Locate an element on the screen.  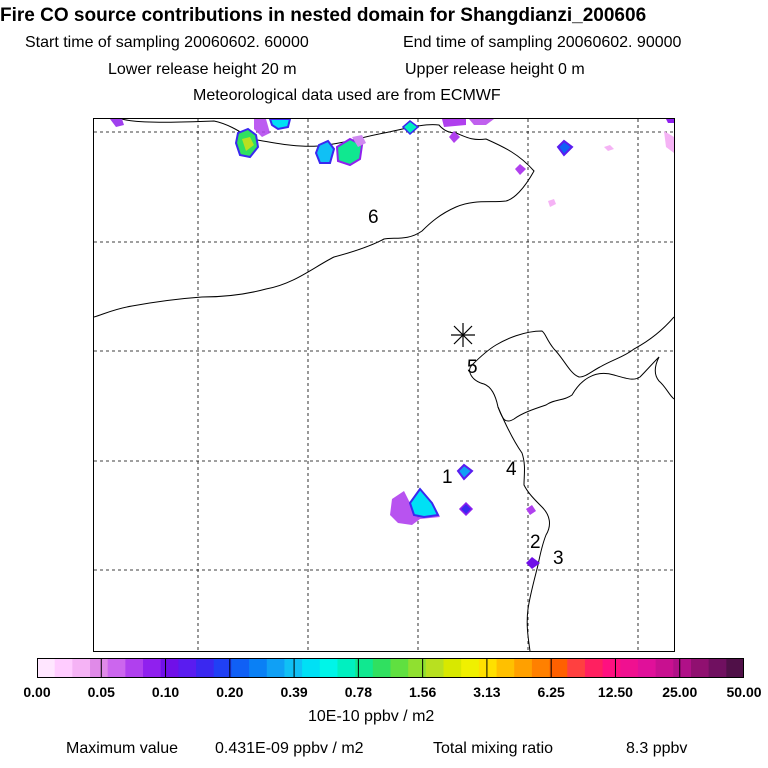
marker-3: 3 is located at coordinates (558, 558).